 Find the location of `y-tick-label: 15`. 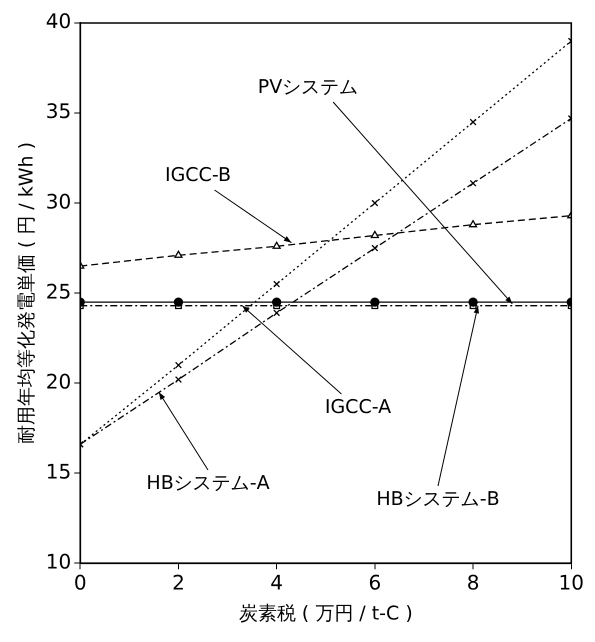

y-tick-label: 15 is located at coordinates (59, 471).